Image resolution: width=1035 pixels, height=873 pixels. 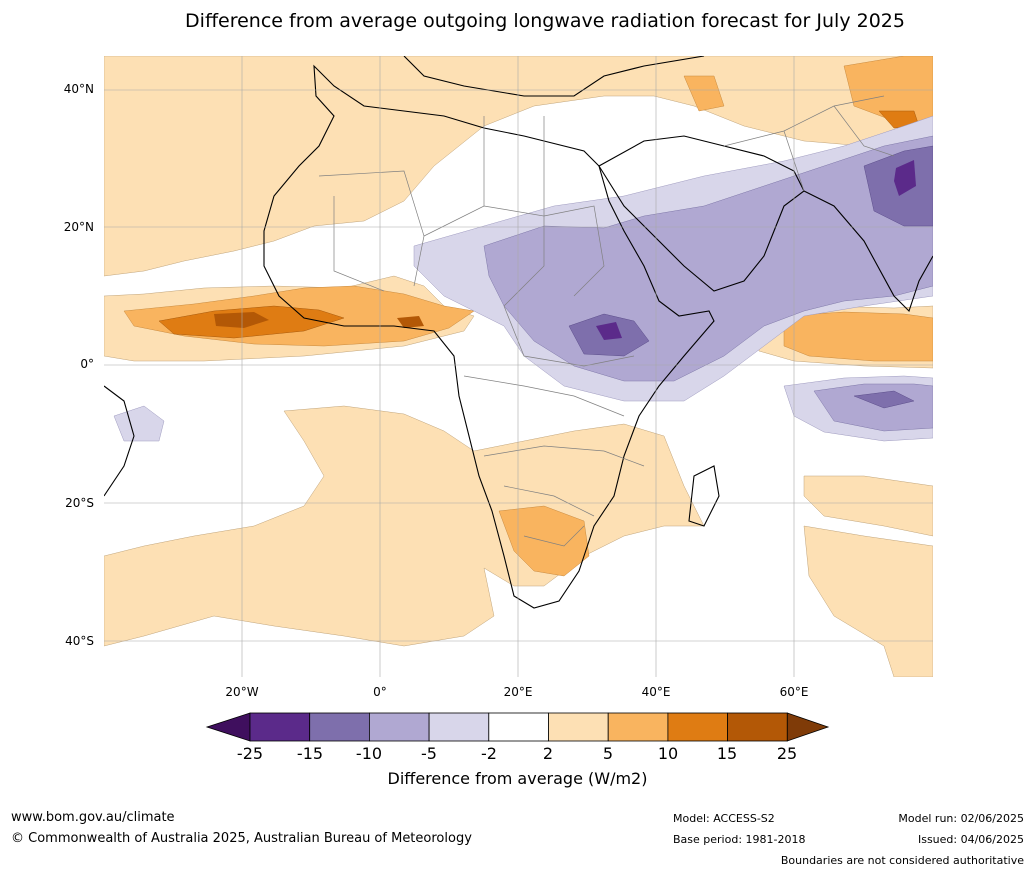 I want to click on indian-ocean-strong-negative, so click(x=884, y=399).